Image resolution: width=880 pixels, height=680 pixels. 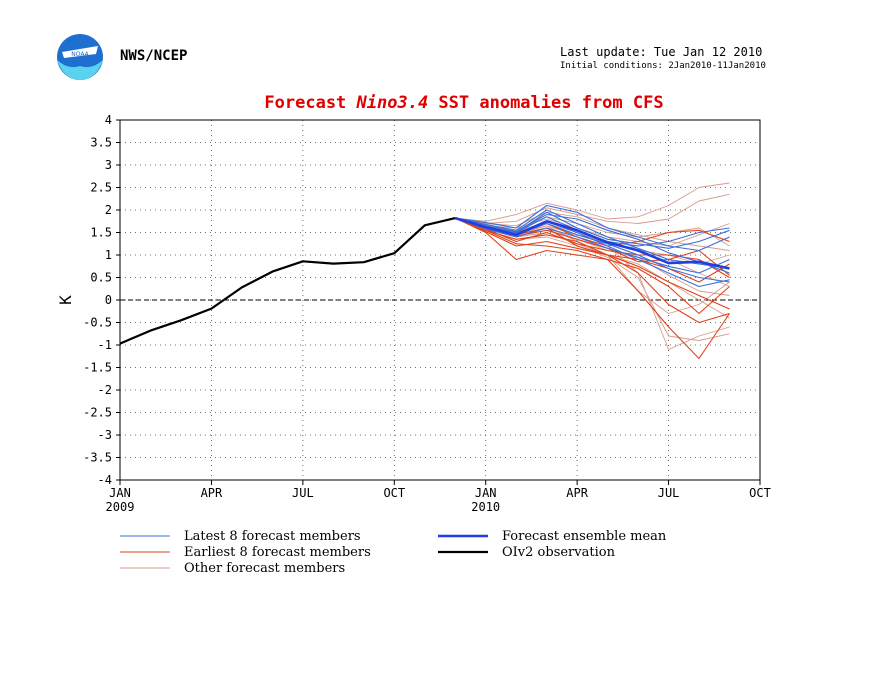 What do you see at coordinates (101, 233) in the screenshot?
I see `y-tick-label: 1.5` at bounding box center [101, 233].